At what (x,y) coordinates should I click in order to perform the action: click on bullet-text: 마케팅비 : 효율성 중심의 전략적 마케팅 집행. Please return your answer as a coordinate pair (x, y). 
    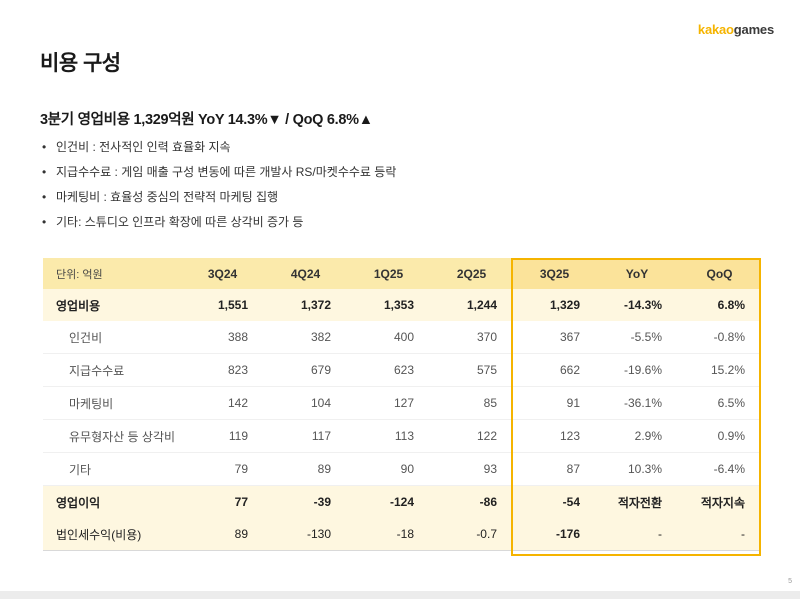
    Looking at the image, I should click on (167, 197).